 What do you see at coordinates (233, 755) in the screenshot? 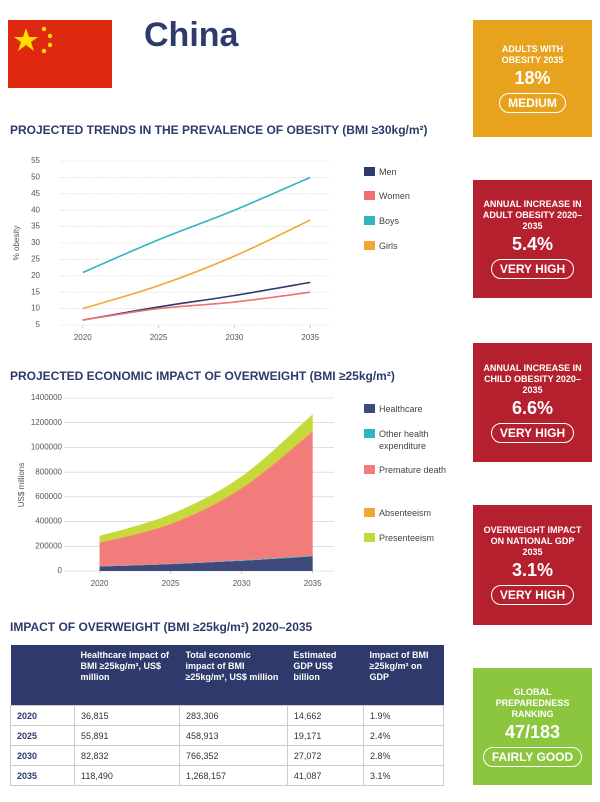
I see `table-cell: 766,352` at bounding box center [233, 755].